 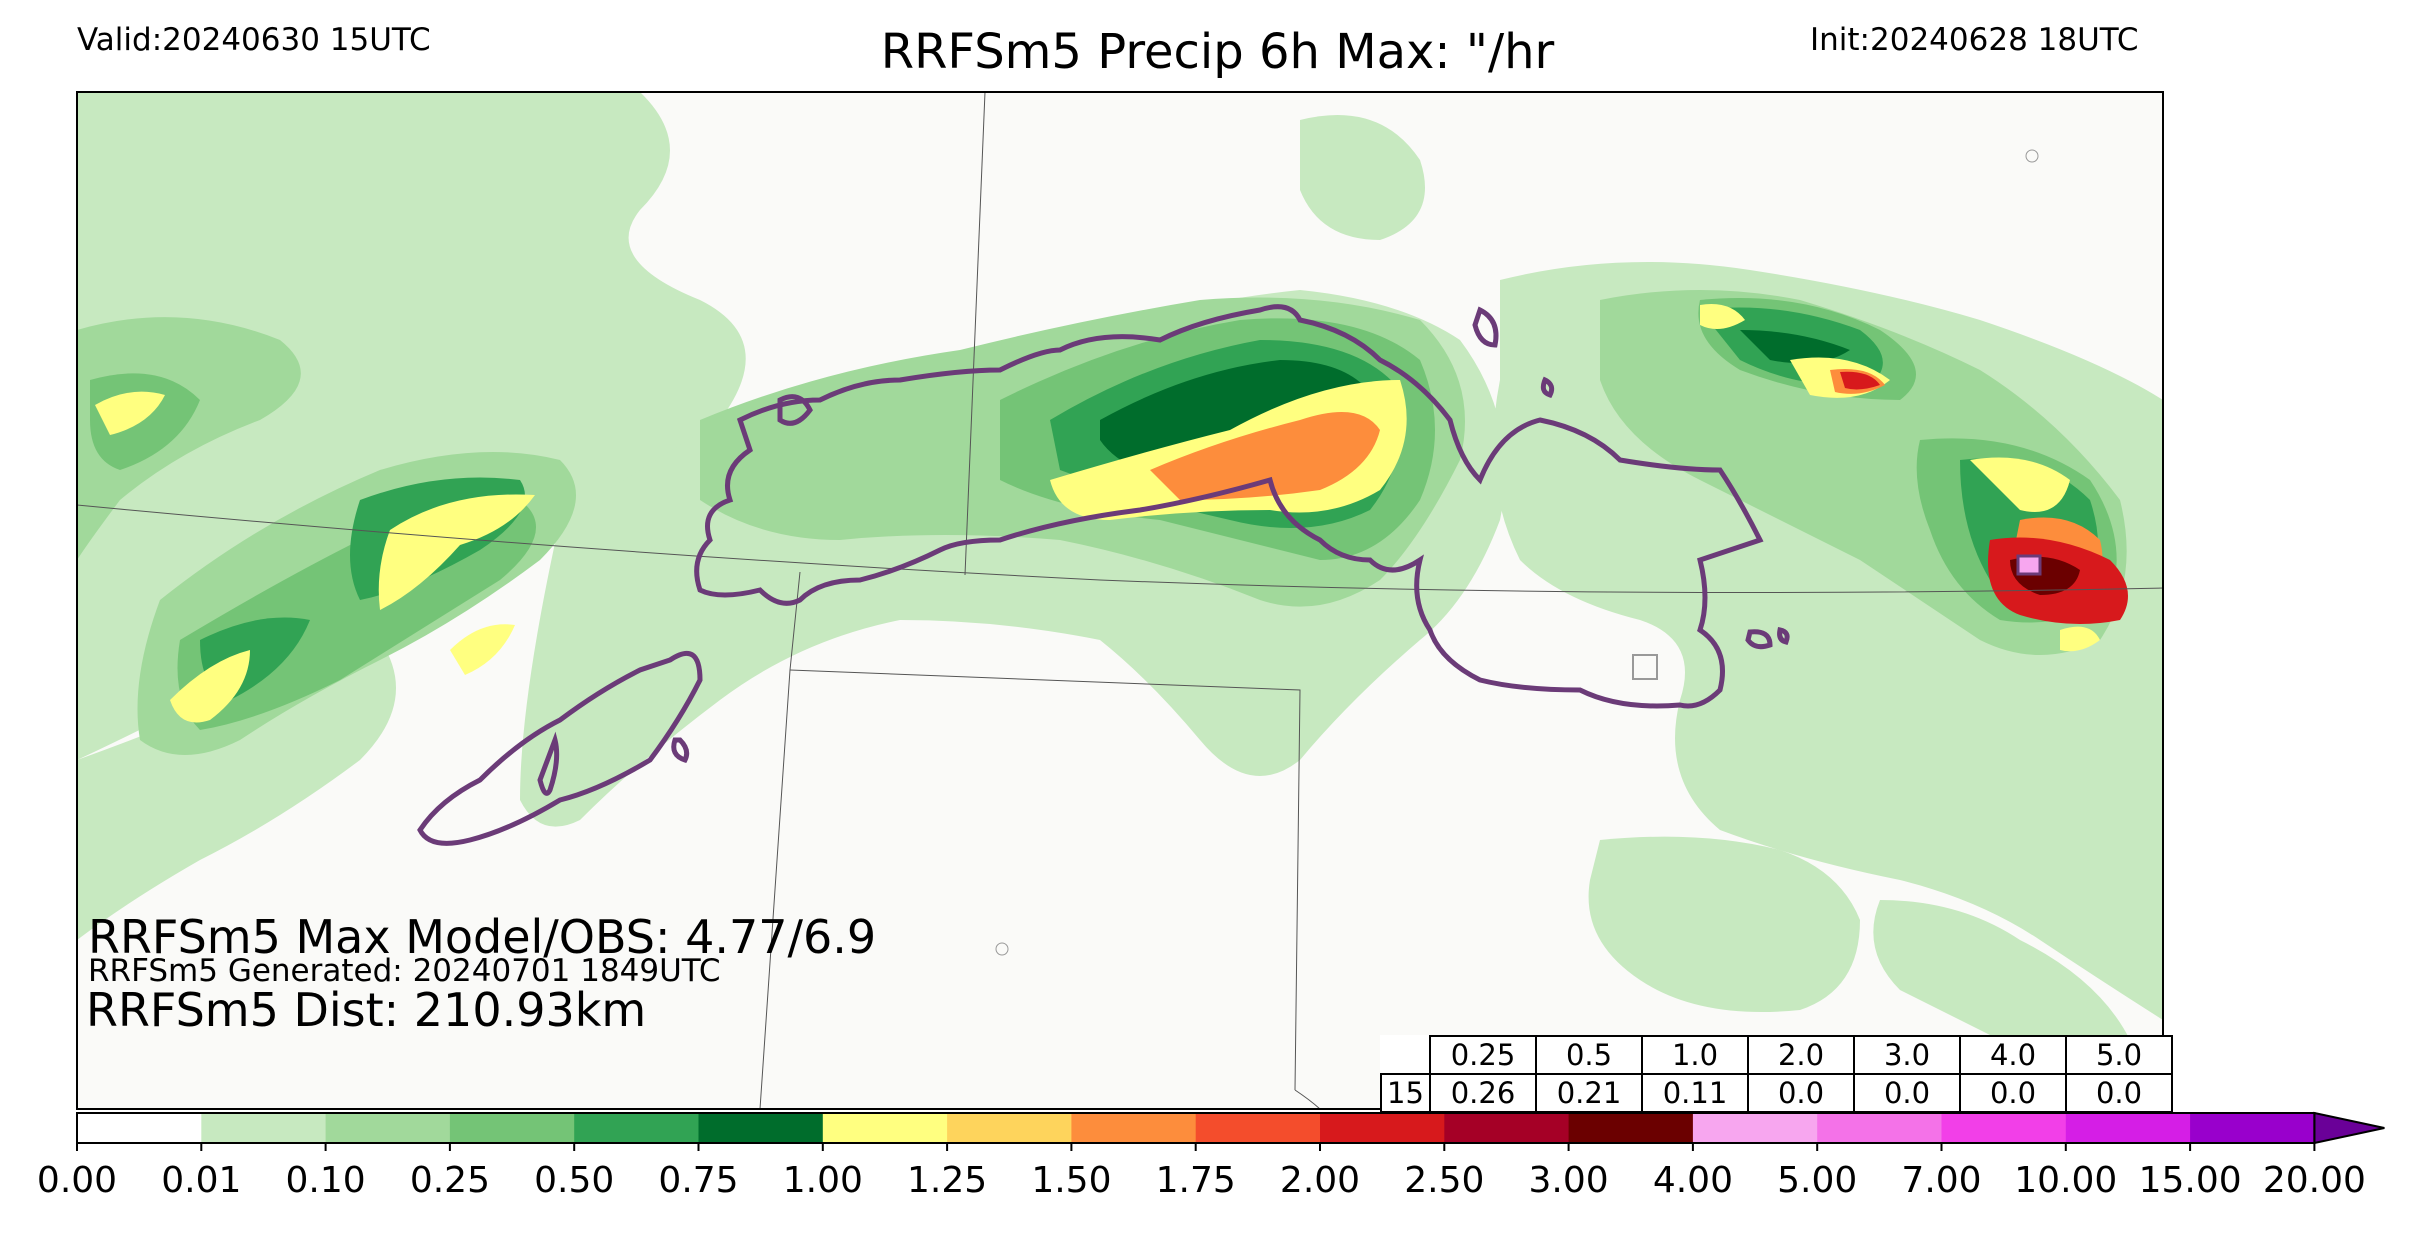 I want to click on colorbar-tick-label: 1.50, so click(x=1071, y=1180).